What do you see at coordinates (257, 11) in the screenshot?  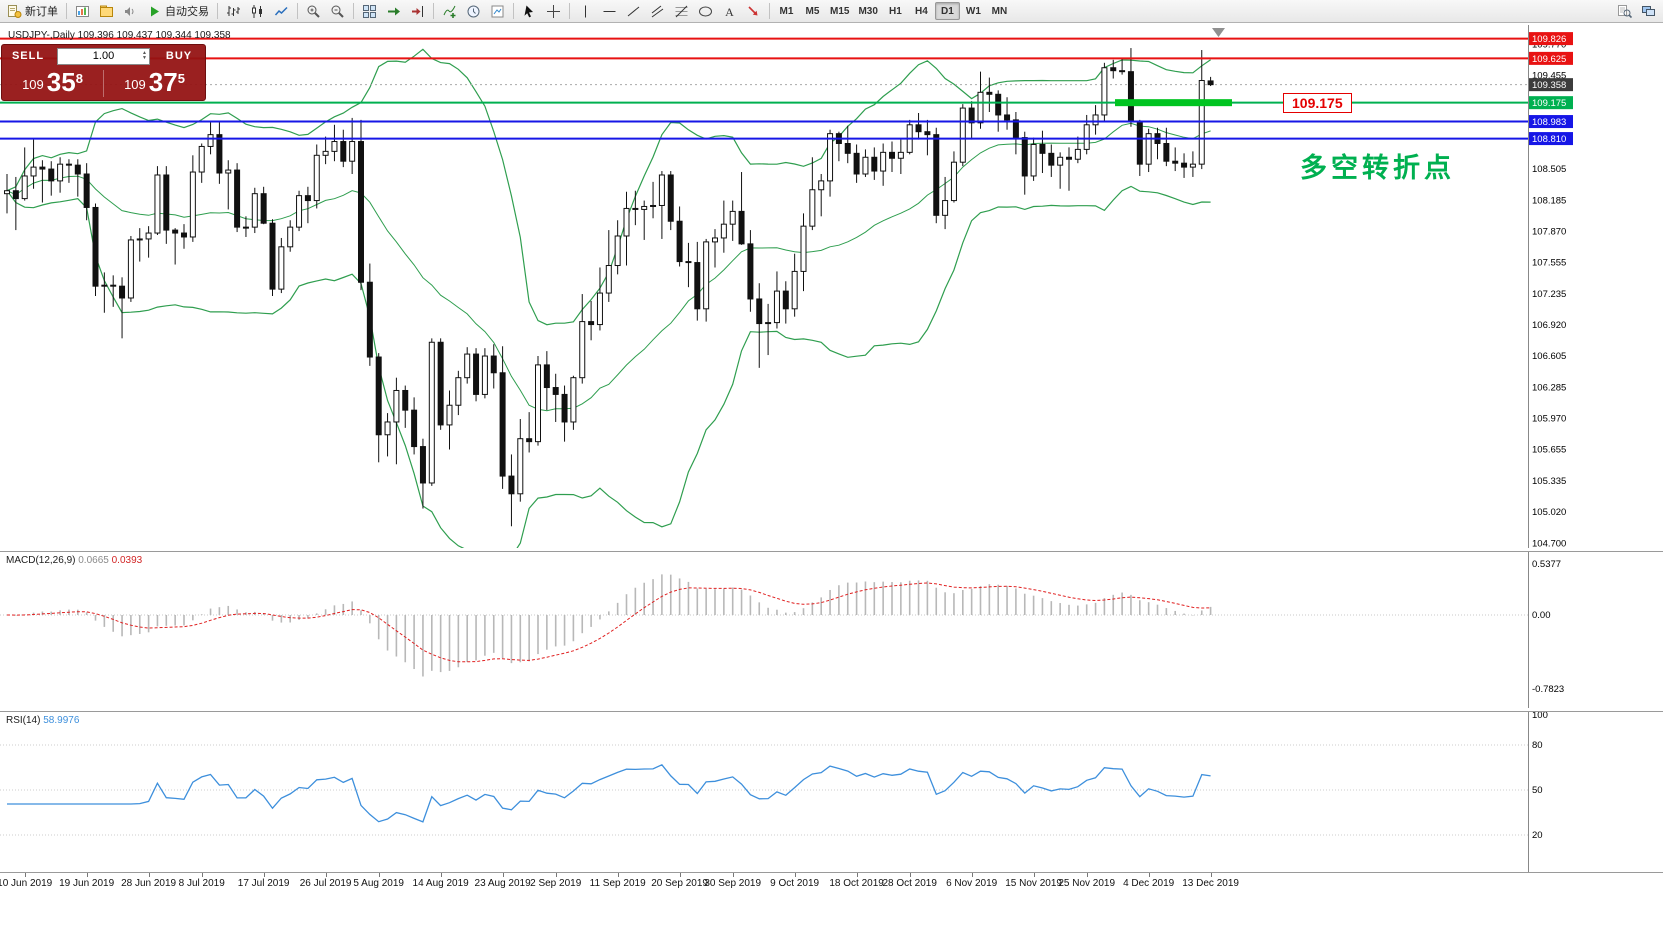 I see `candlestick-button` at bounding box center [257, 11].